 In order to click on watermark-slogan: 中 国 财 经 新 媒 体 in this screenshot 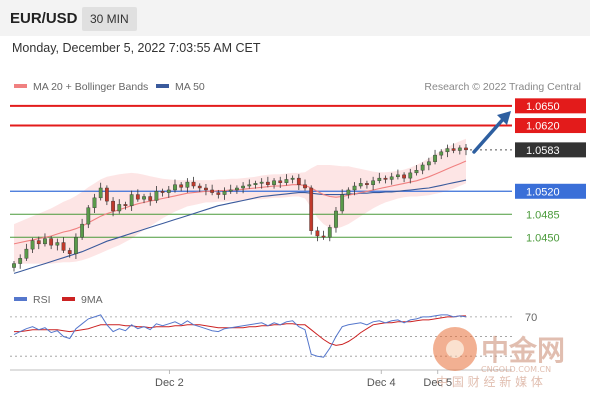, I will do `click(489, 381)`.